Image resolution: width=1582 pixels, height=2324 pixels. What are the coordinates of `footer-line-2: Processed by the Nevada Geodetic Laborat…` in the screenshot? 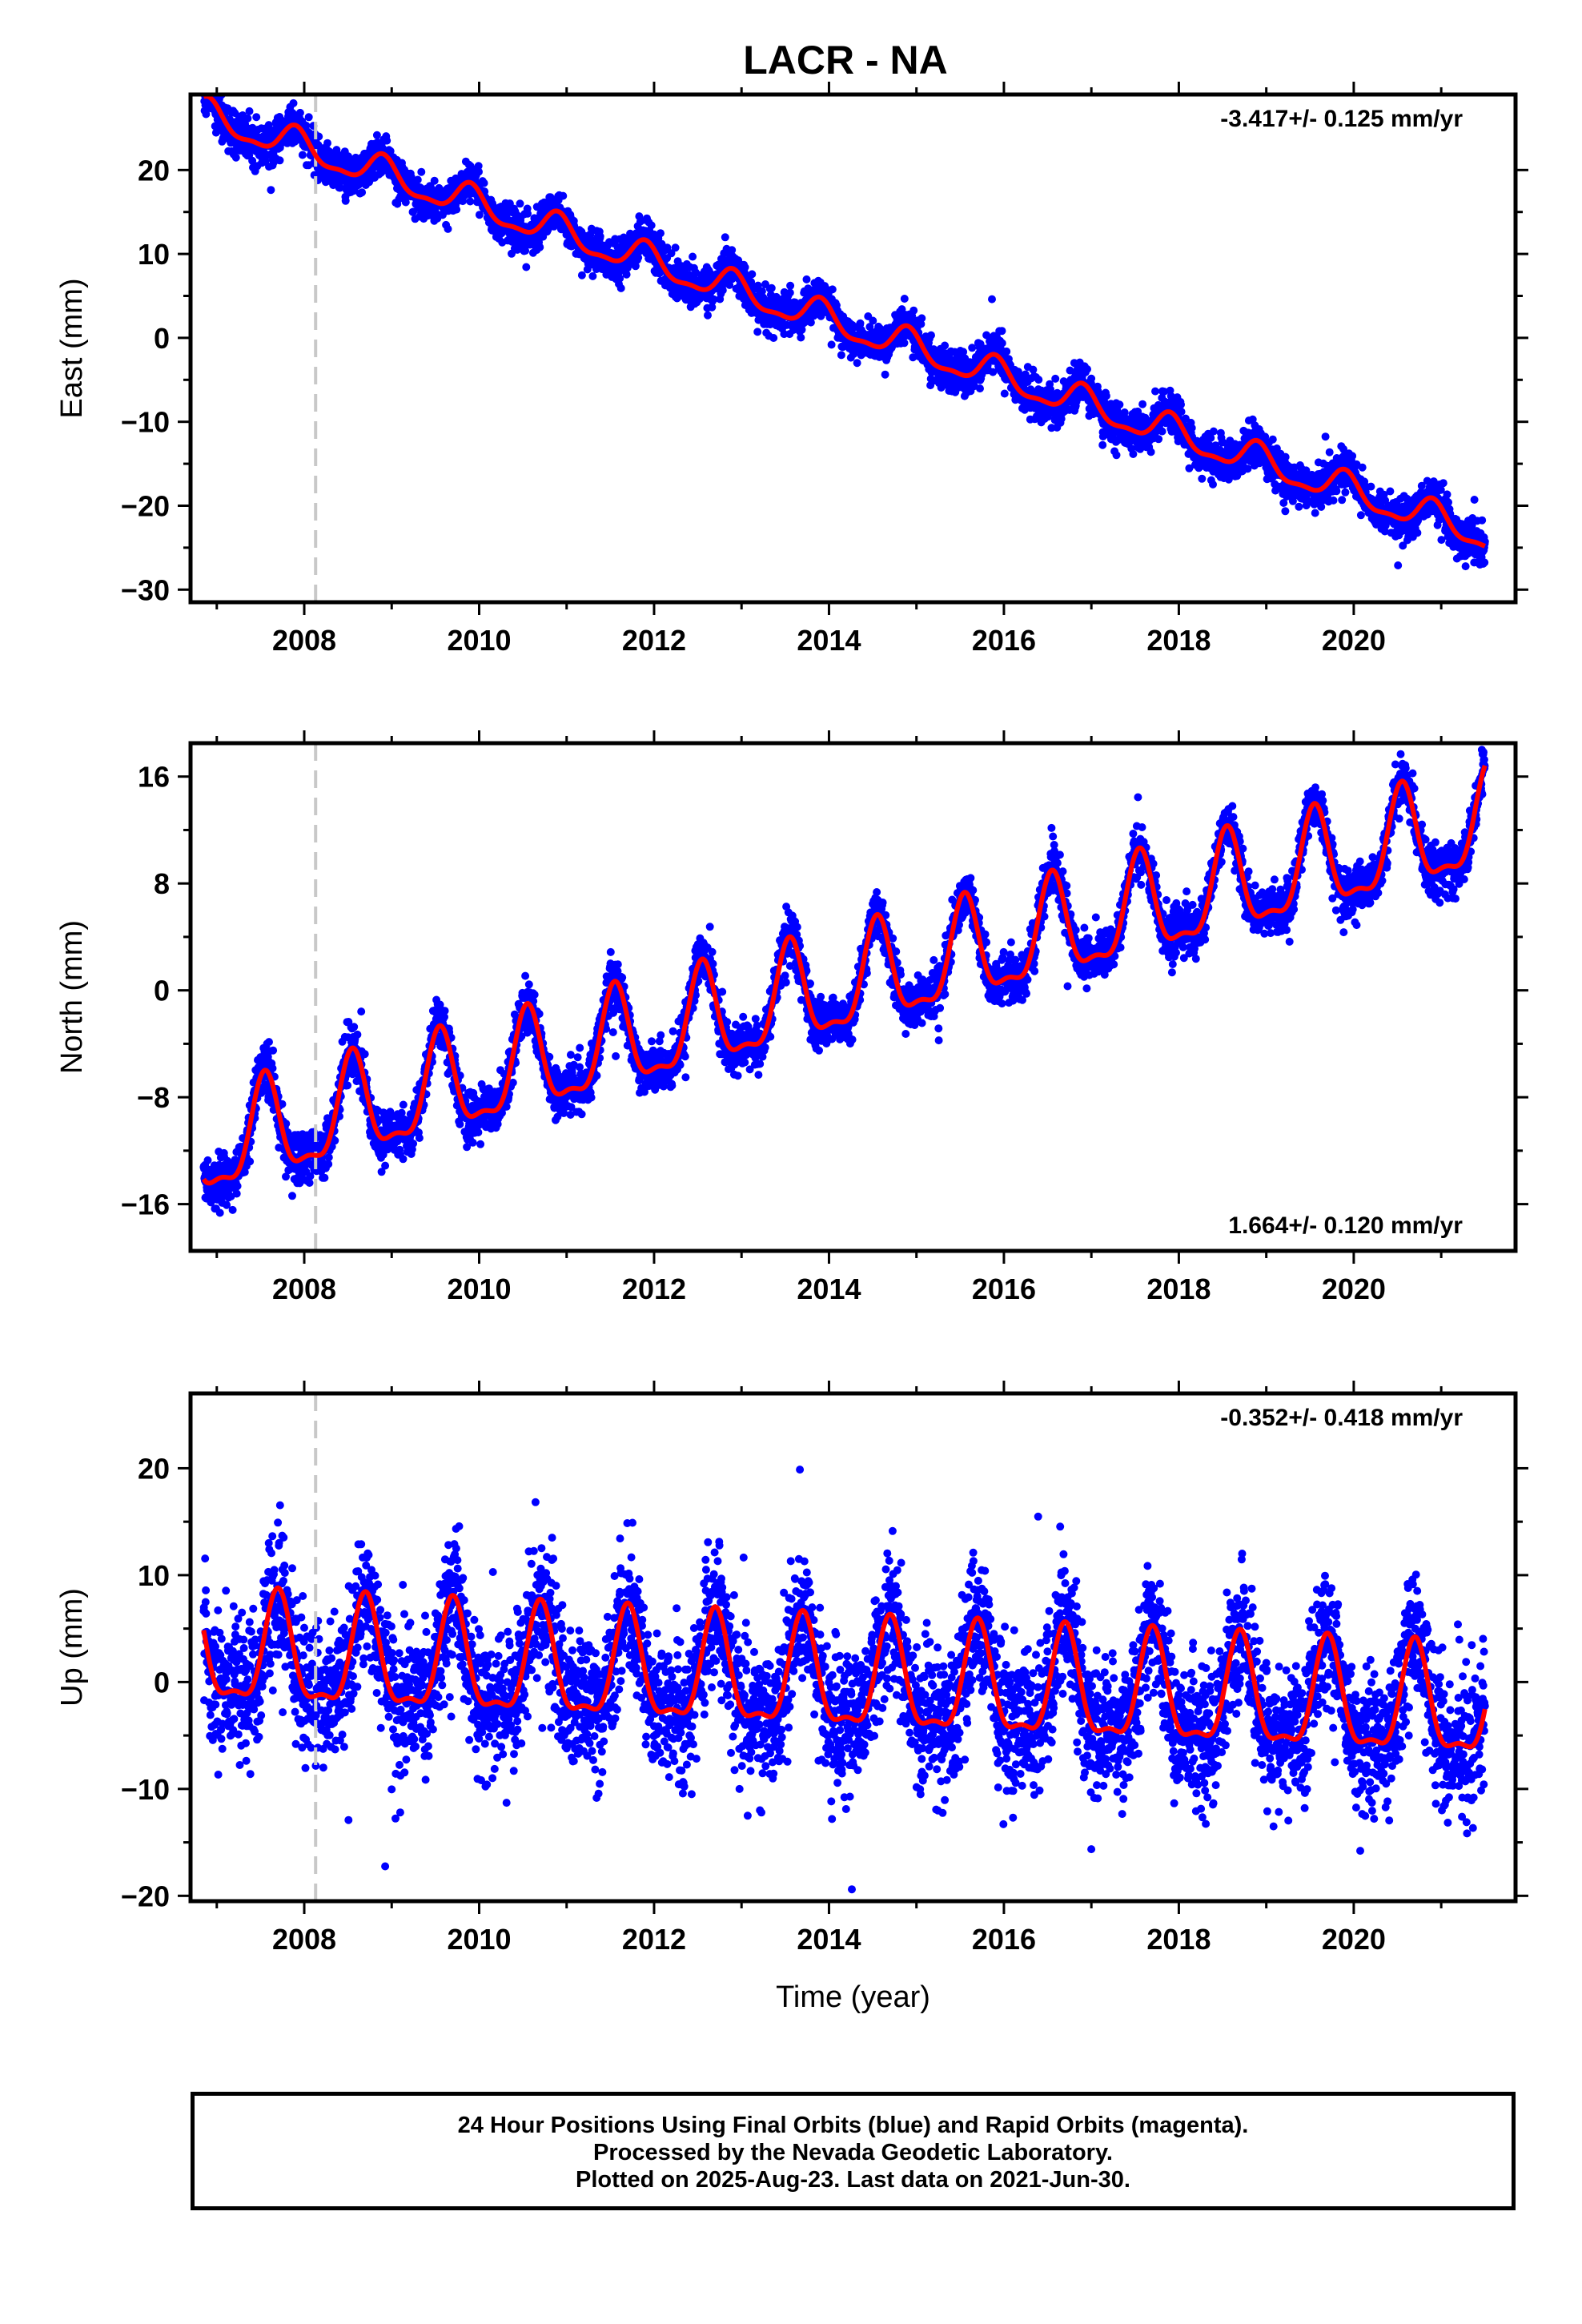 It's located at (853, 2152).